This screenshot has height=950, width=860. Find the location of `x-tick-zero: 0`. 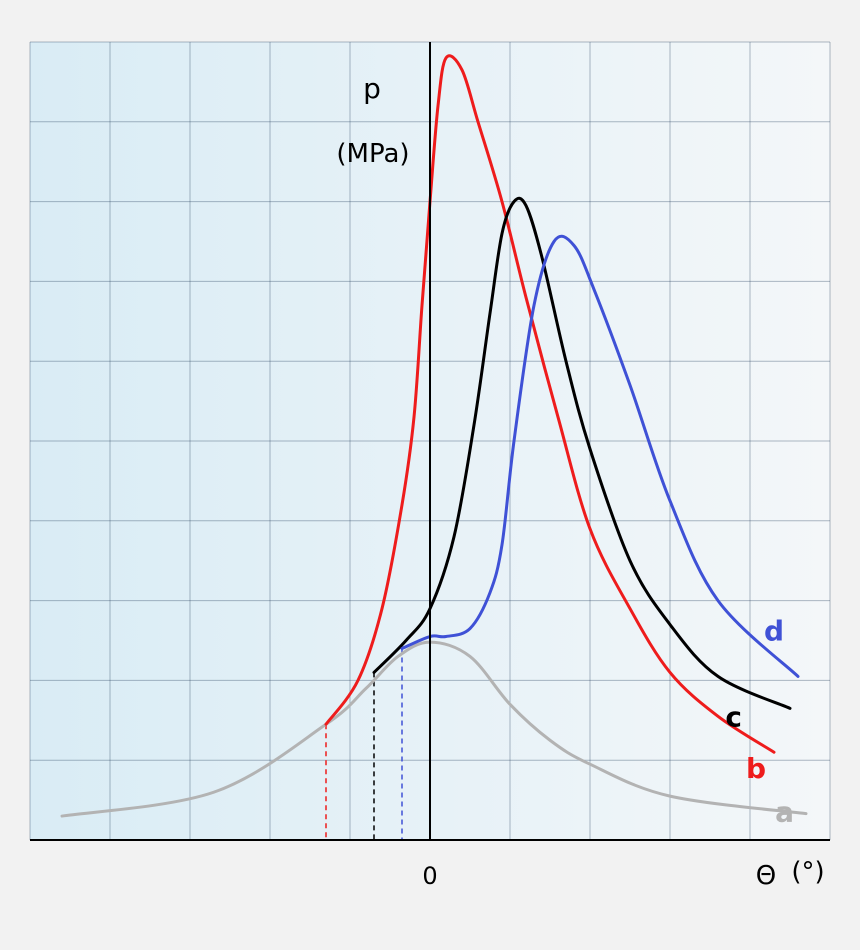

x-tick-zero: 0 is located at coordinates (429, 876).